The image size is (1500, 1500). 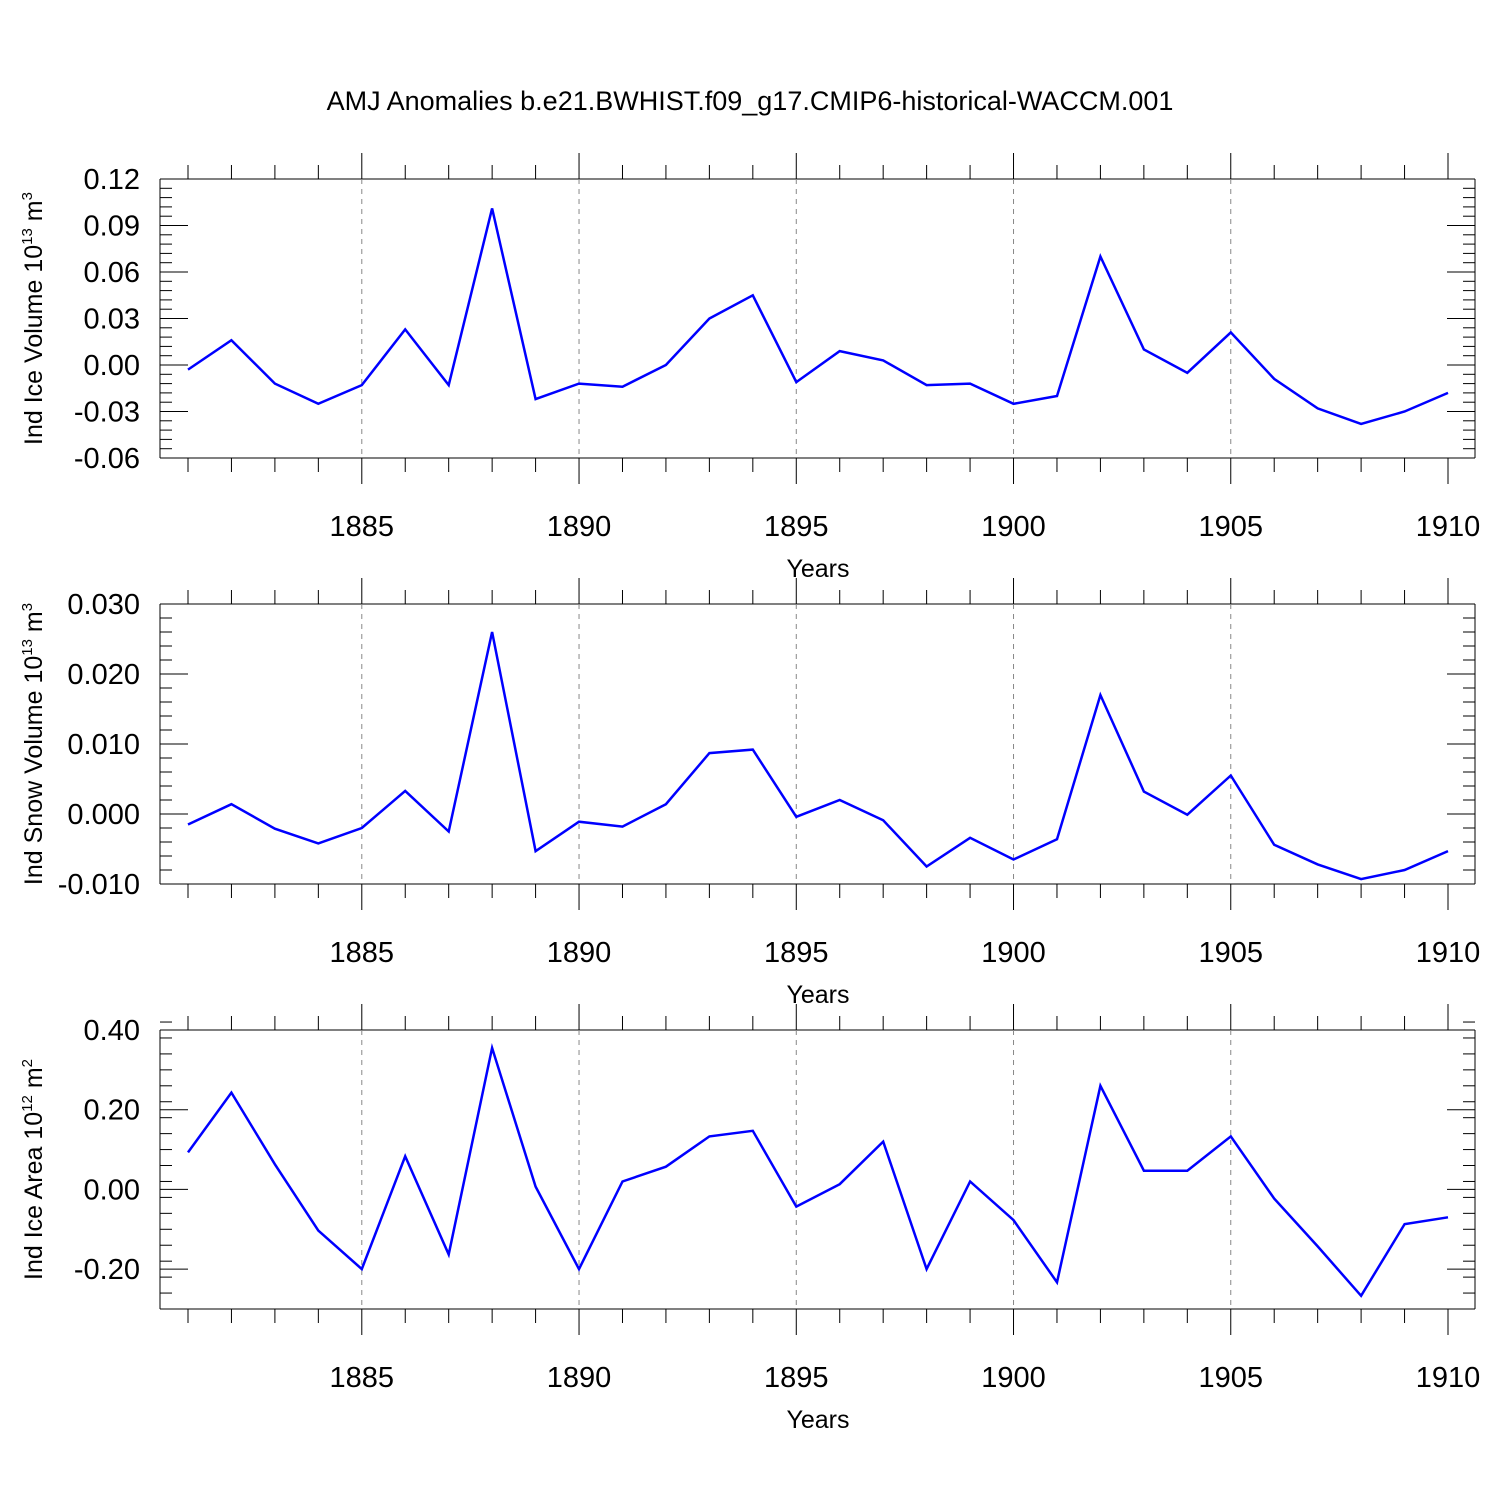 I want to click on y-tick-label: 0.09, so click(x=112, y=227).